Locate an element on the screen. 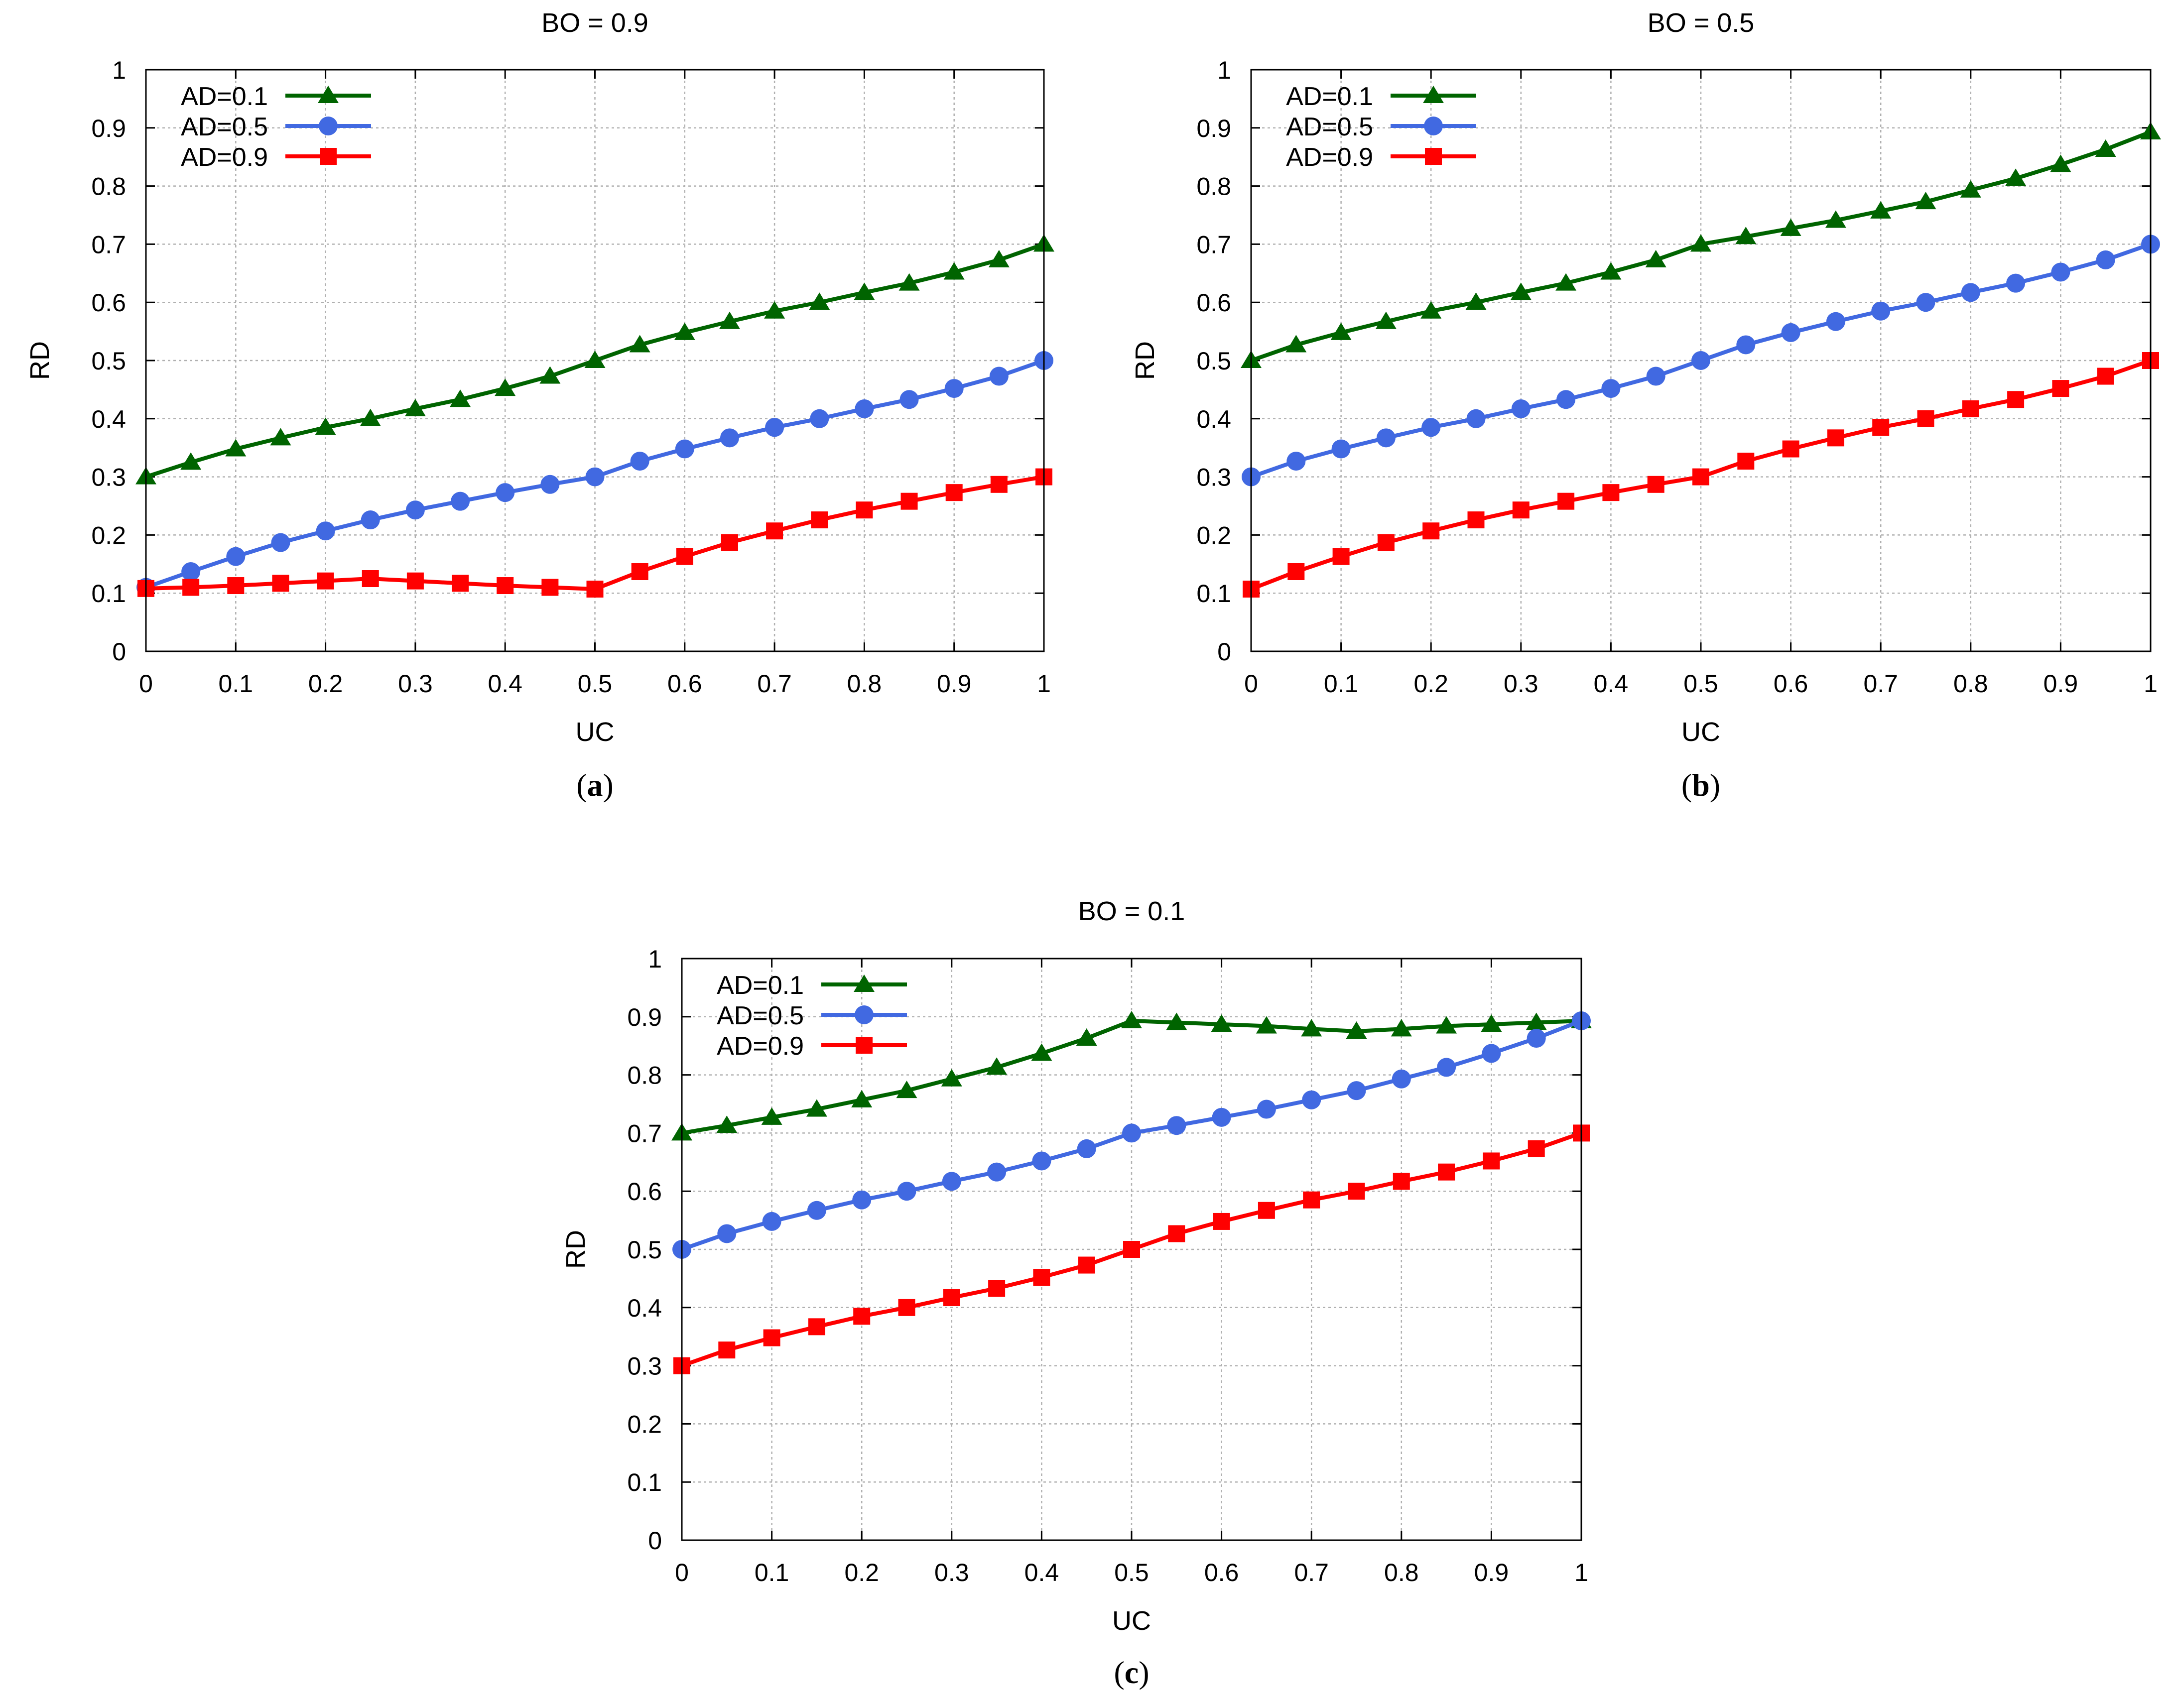  legend-label: AD=0.1 is located at coordinates (761, 985).